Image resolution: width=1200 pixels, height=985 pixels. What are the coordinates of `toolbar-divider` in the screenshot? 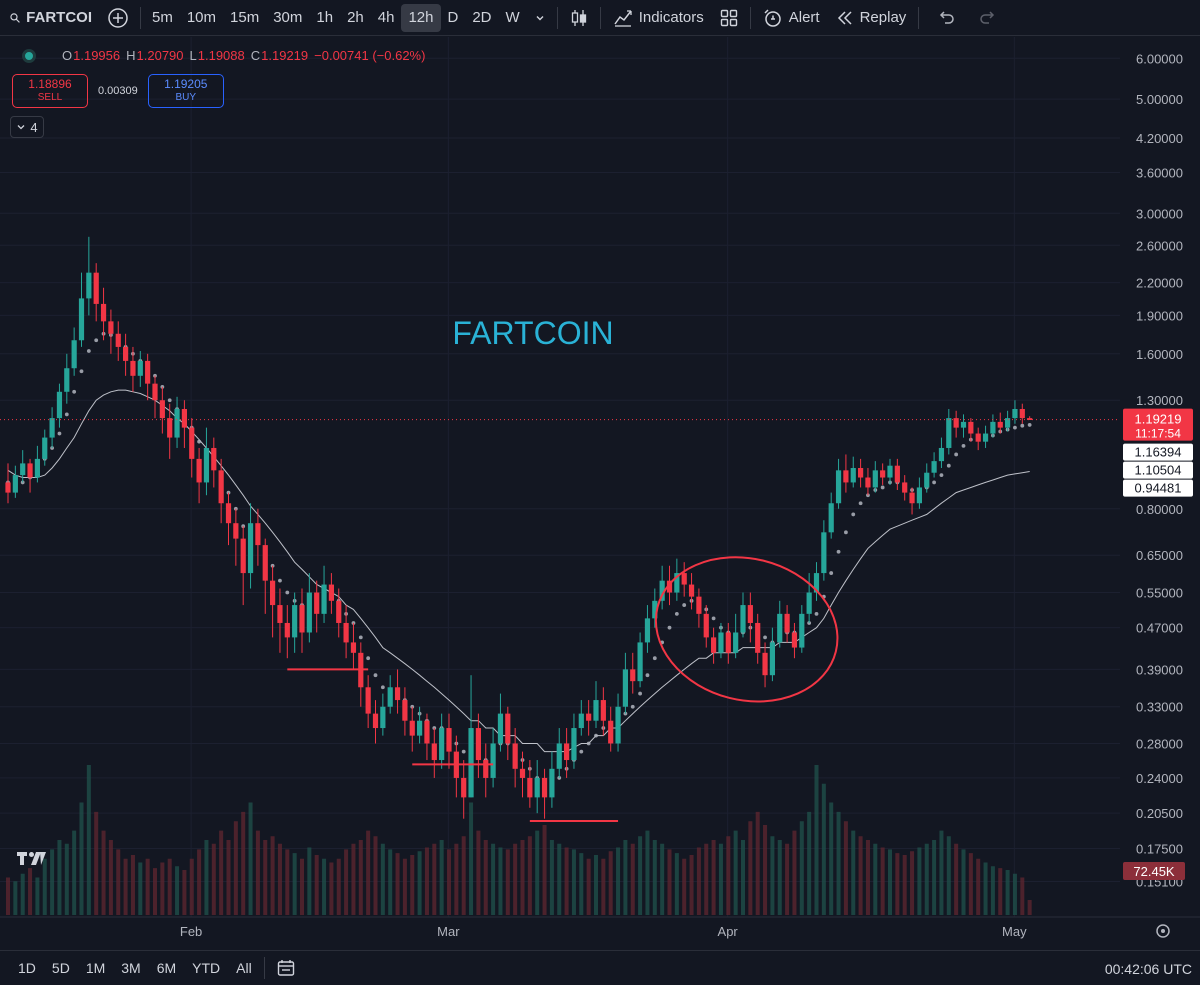 It's located at (264, 968).